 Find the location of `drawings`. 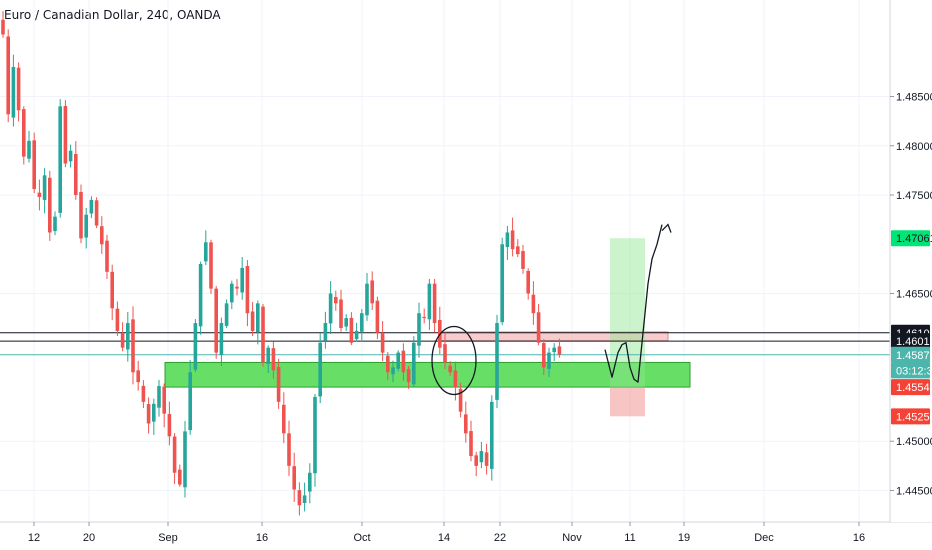

drawings is located at coordinates (551, 309).